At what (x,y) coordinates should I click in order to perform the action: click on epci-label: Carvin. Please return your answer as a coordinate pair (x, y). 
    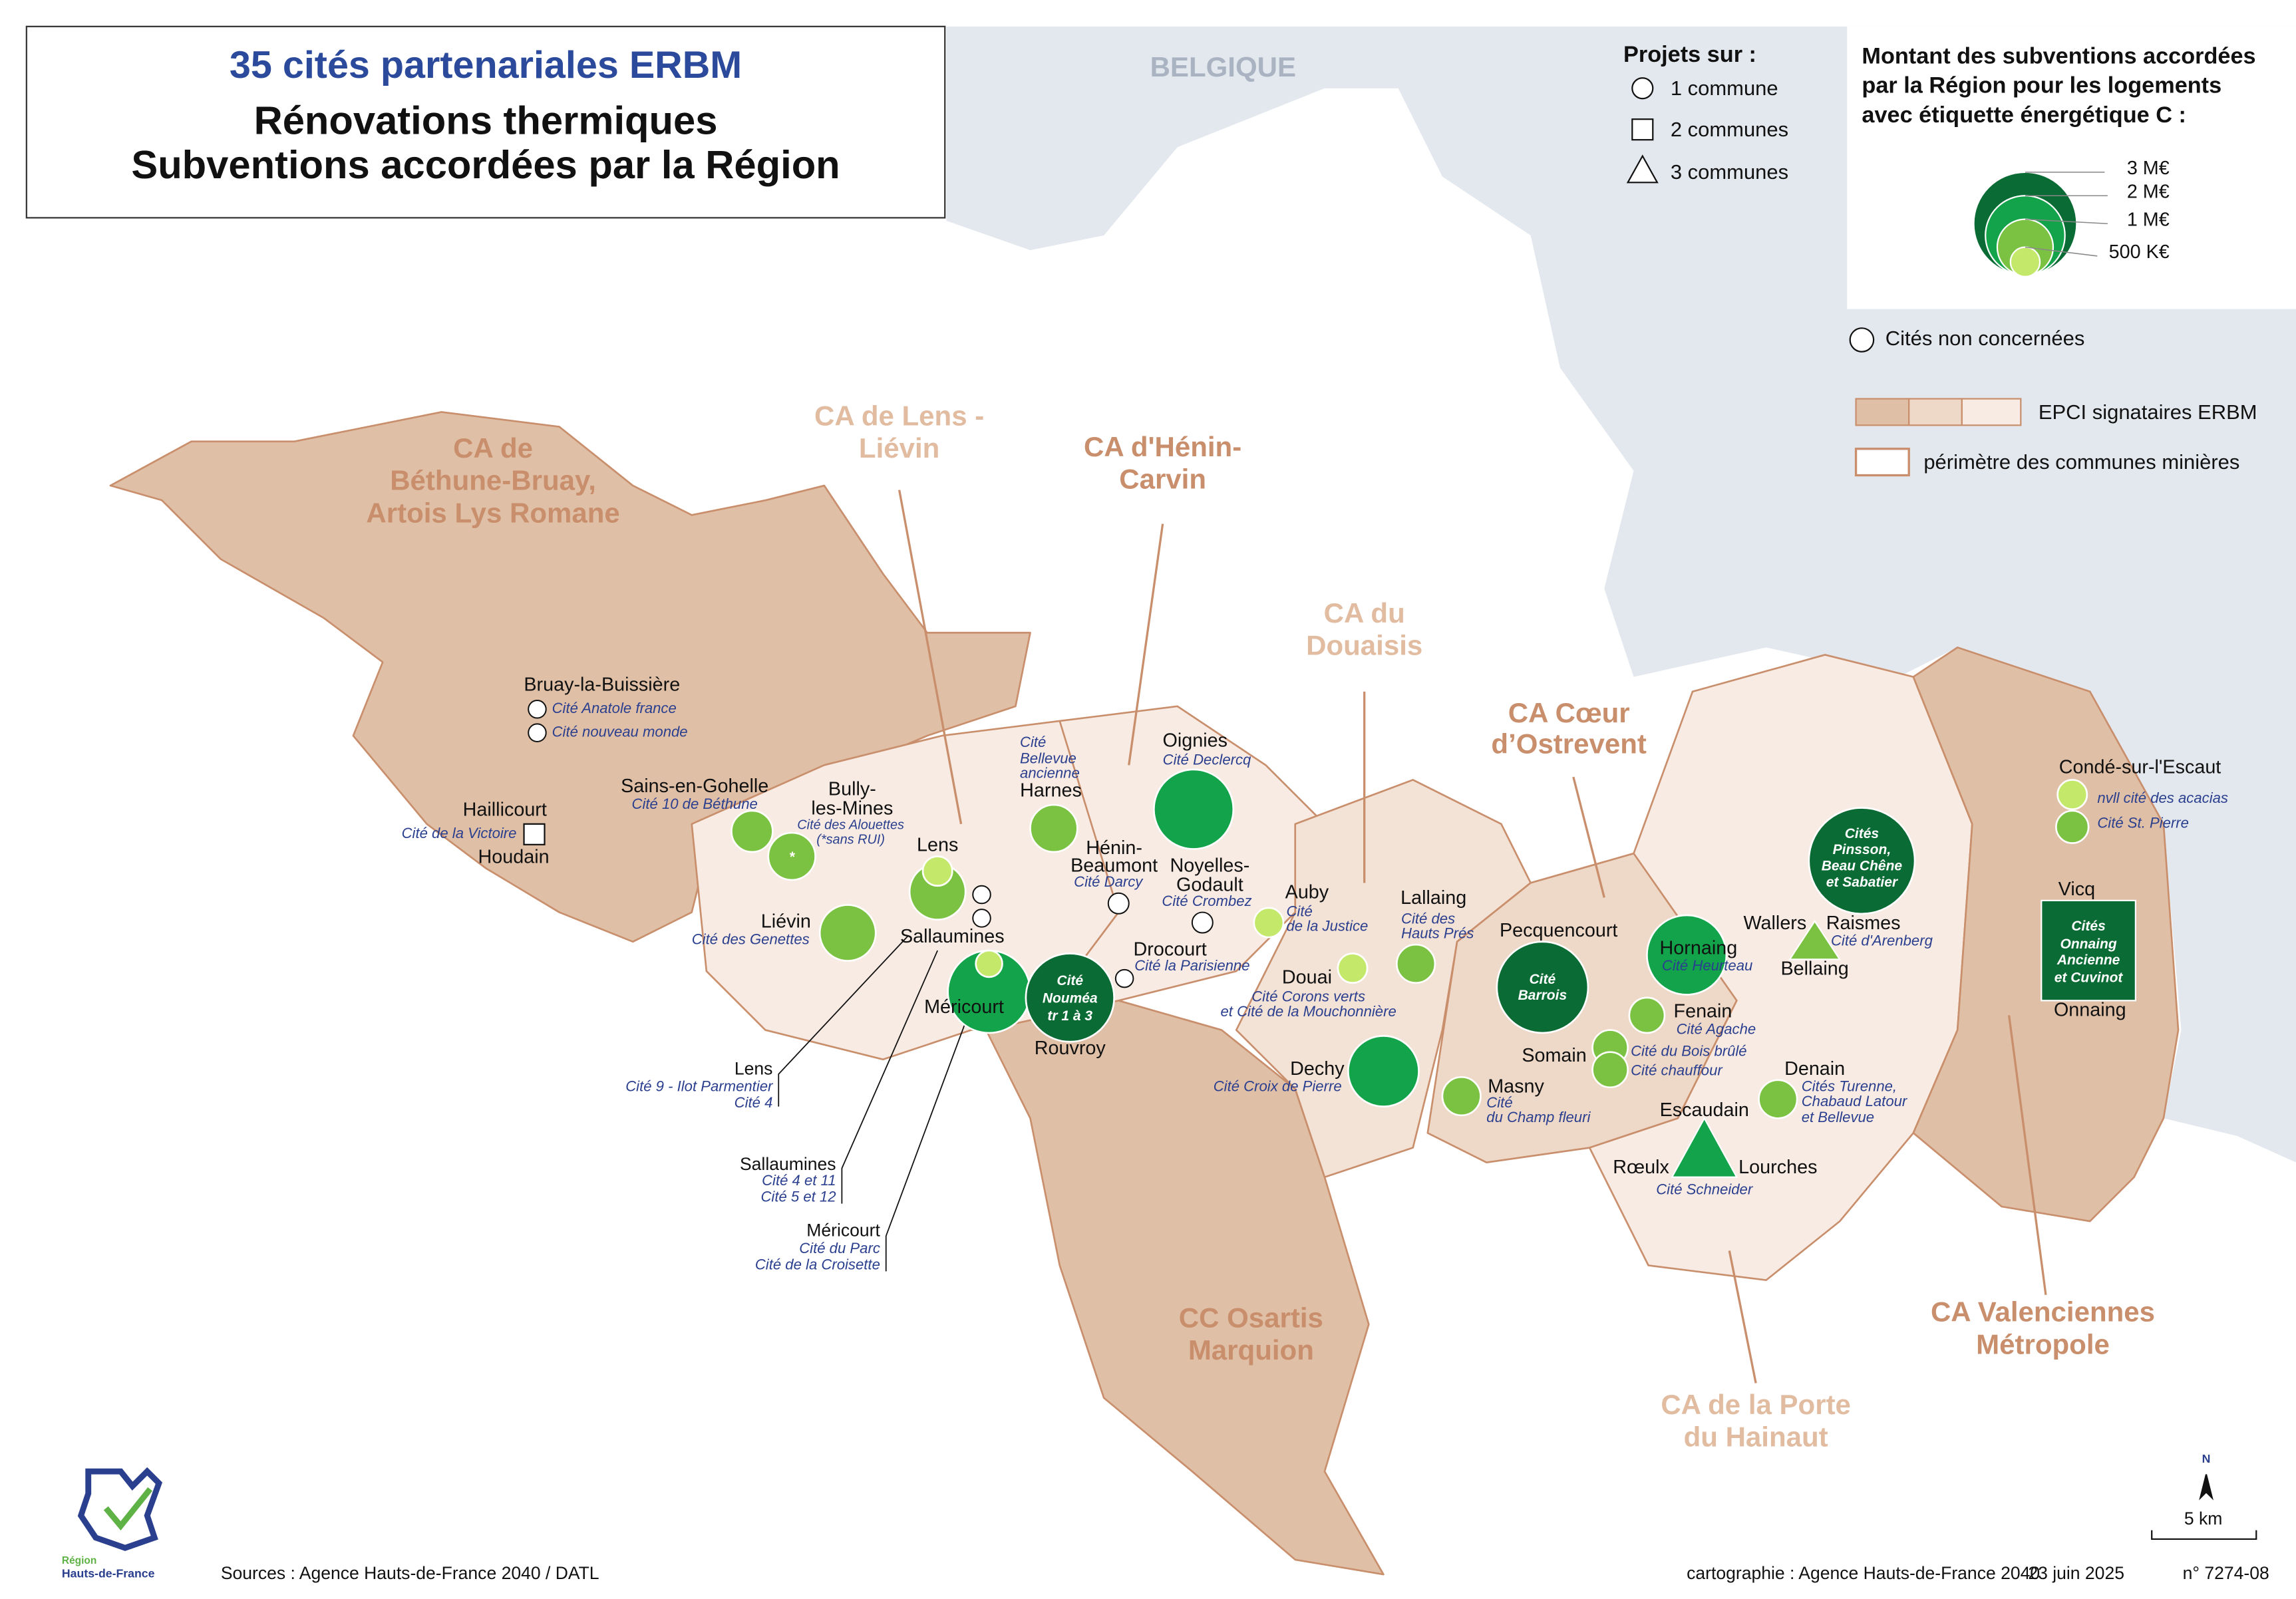
    Looking at the image, I should click on (1162, 479).